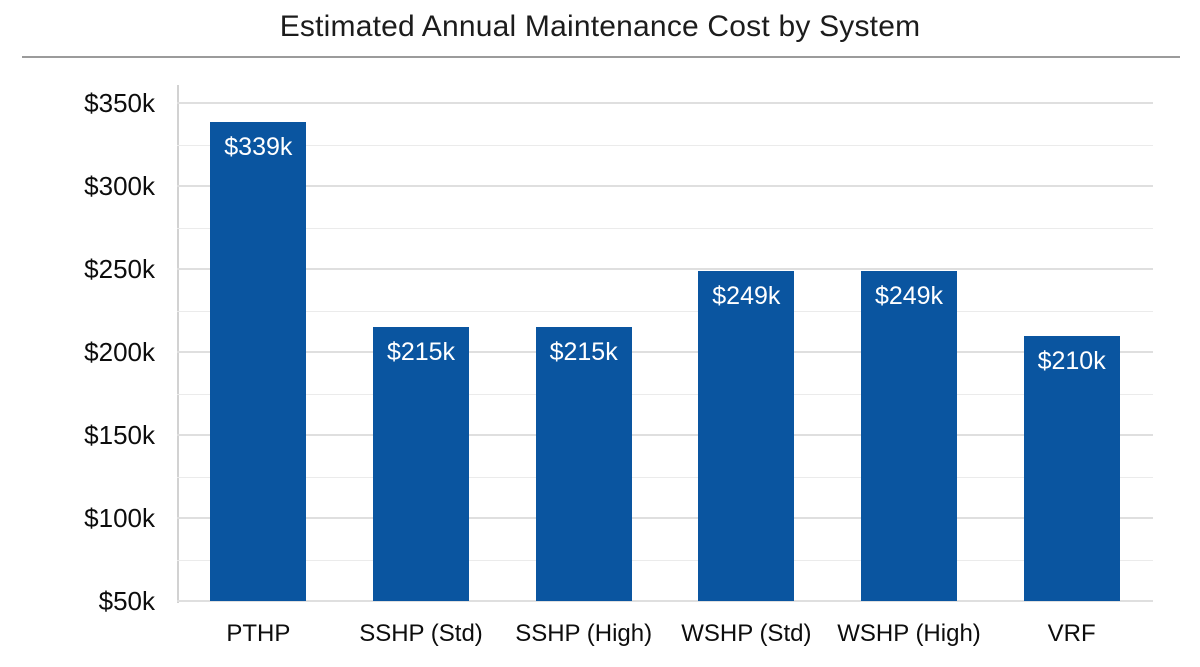 The height and width of the screenshot is (667, 1200). What do you see at coordinates (583, 464) in the screenshot?
I see `bar-SSHP (High): $215k` at bounding box center [583, 464].